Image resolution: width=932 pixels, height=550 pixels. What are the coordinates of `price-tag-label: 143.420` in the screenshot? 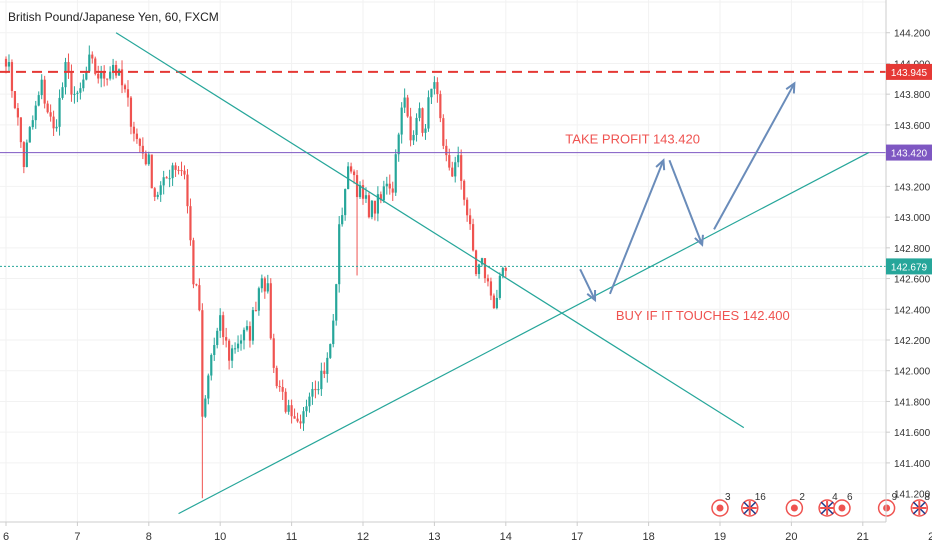 It's located at (909, 154).